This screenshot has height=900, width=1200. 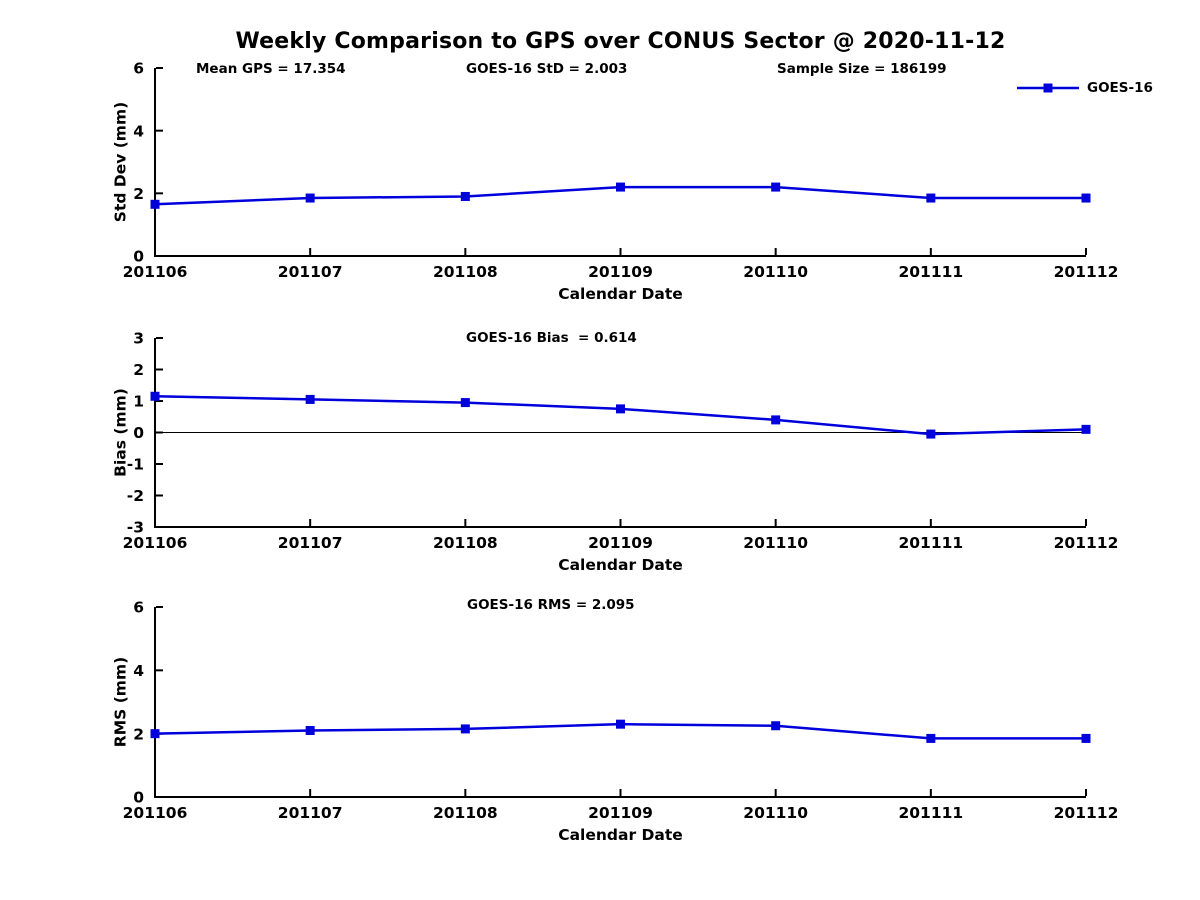 What do you see at coordinates (551, 605) in the screenshot?
I see `annotation-goes16-rms: GOES-16 RMS = 2.095` at bounding box center [551, 605].